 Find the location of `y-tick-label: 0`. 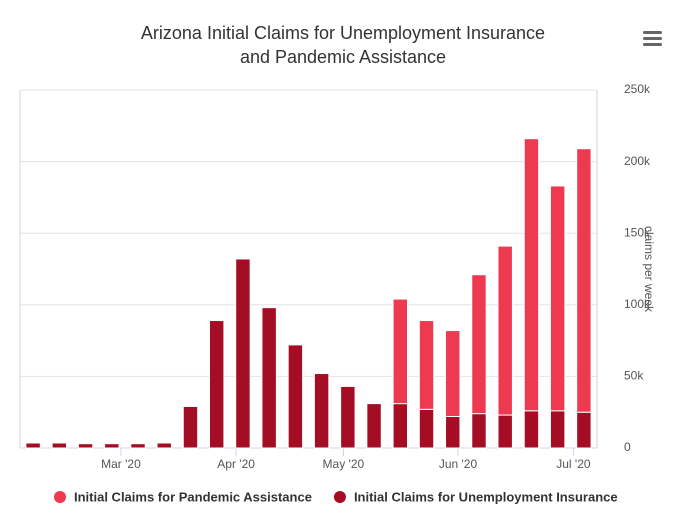

y-tick-label: 0 is located at coordinates (627, 447).